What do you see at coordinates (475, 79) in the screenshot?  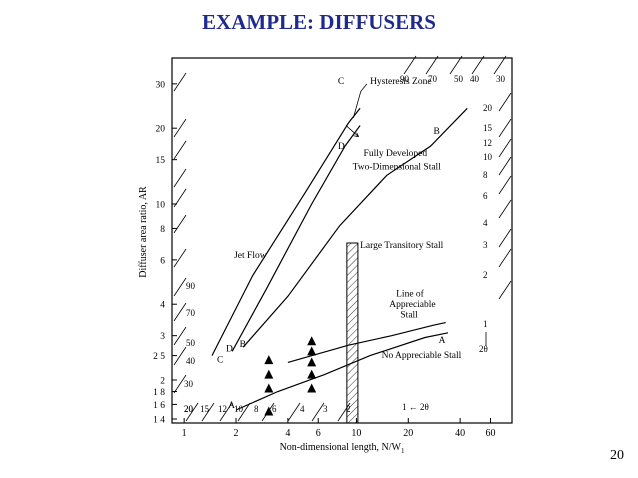 I see `angle-label-top-3: 40` at bounding box center [475, 79].